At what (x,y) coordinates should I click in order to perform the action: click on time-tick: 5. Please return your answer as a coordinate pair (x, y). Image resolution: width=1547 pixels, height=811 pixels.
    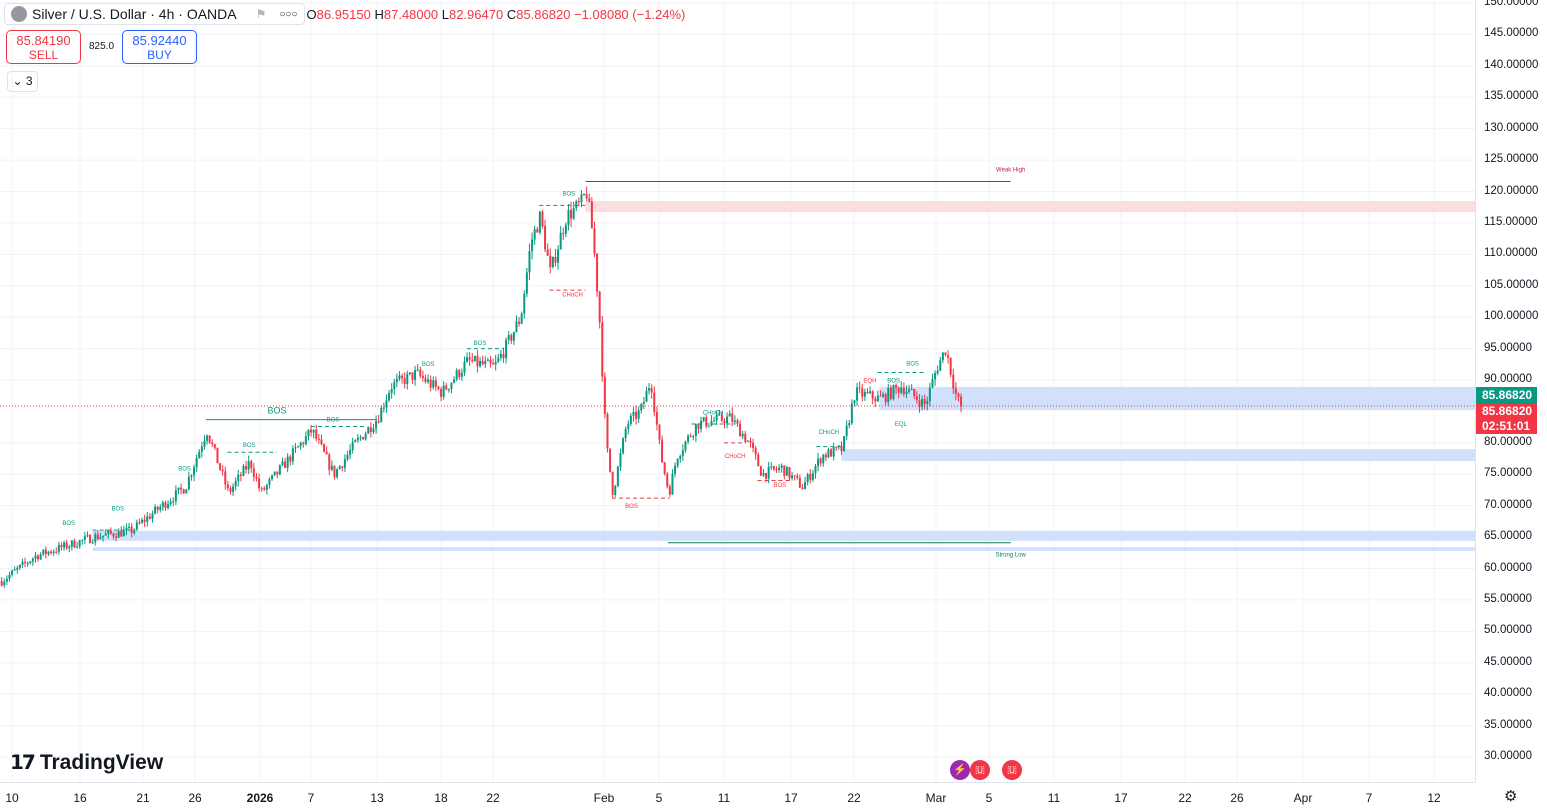
    Looking at the image, I should click on (659, 798).